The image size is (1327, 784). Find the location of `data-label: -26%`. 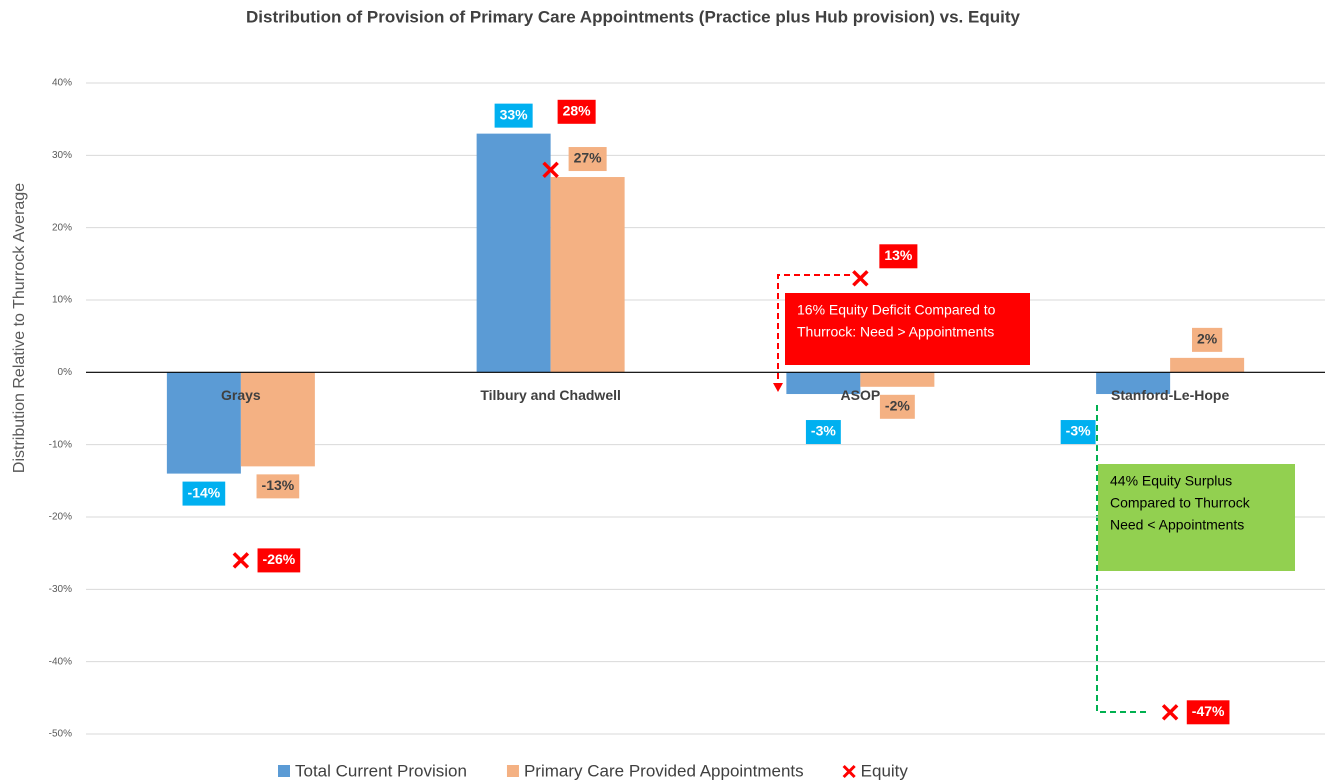

data-label: -26% is located at coordinates (279, 559).